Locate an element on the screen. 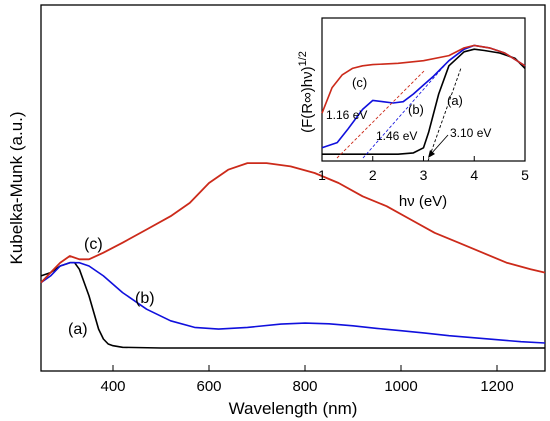  inset-x-tick-label: 5 is located at coordinates (525, 175).